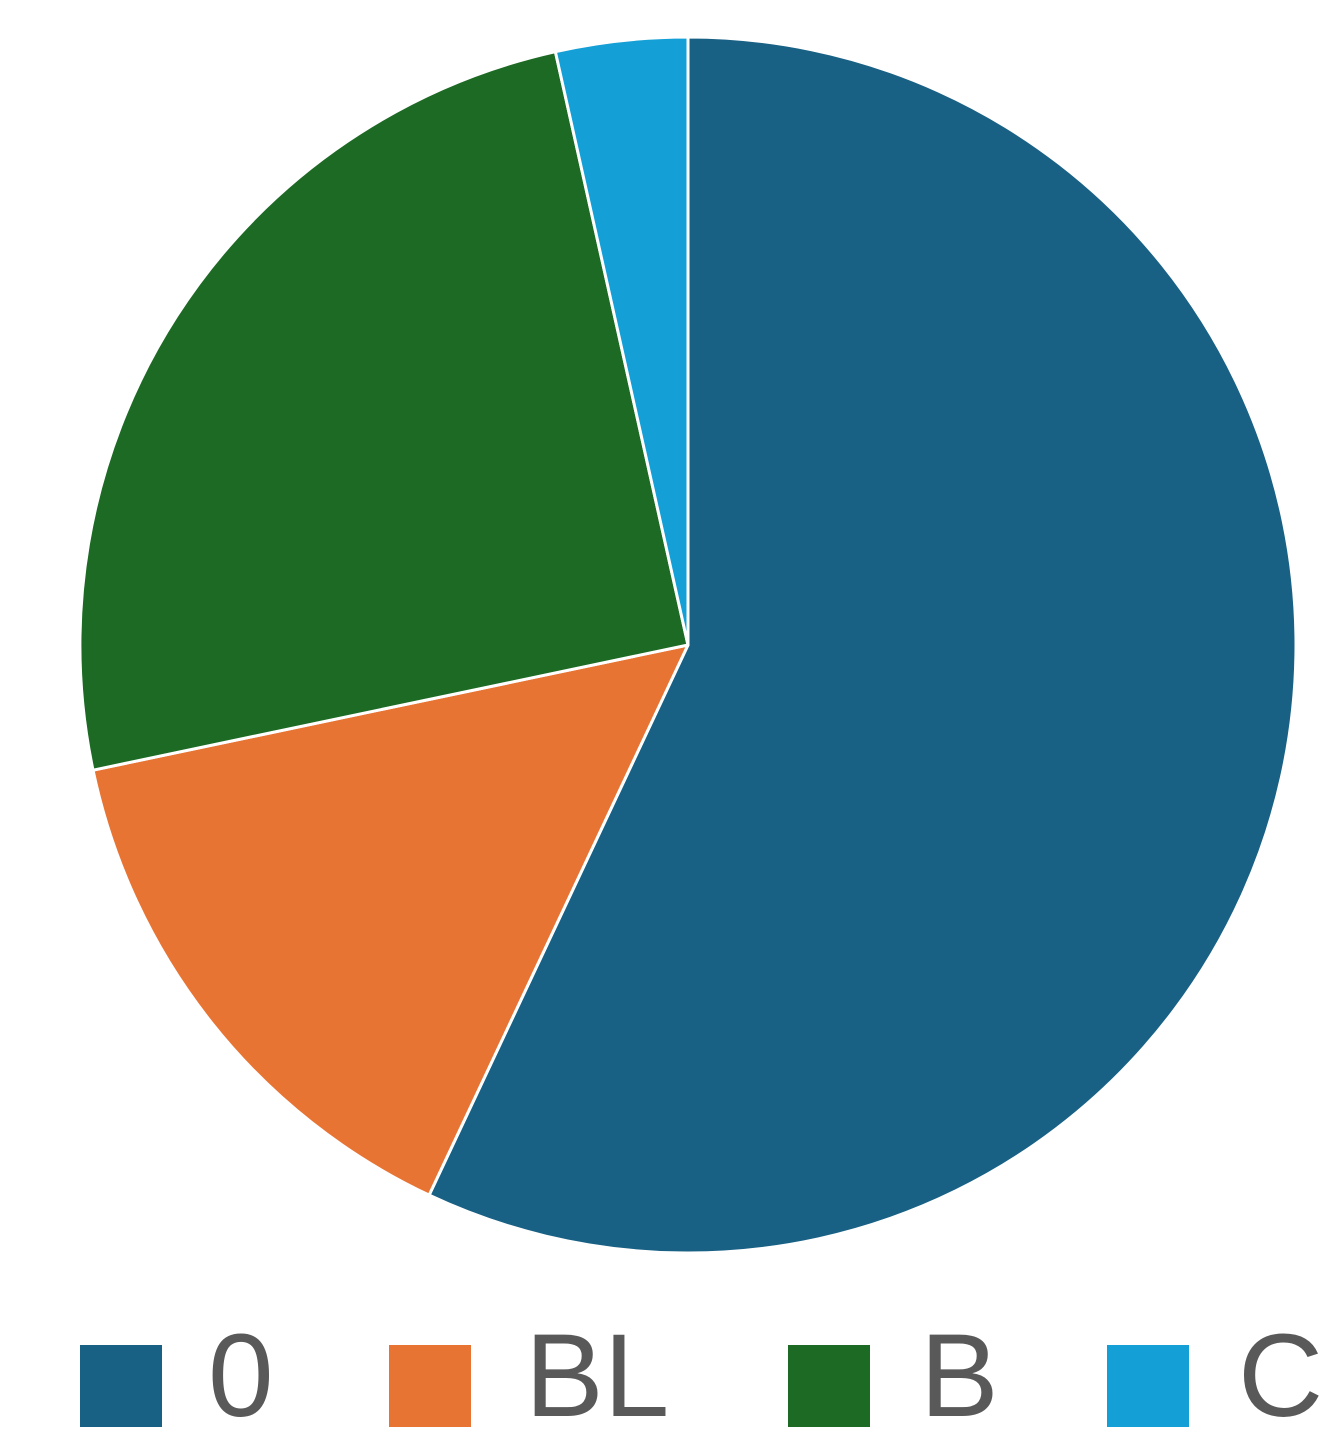 This screenshot has width=1334, height=1442. Describe the element at coordinates (241, 1376) in the screenshot. I see `legend-label-0: 0` at that location.